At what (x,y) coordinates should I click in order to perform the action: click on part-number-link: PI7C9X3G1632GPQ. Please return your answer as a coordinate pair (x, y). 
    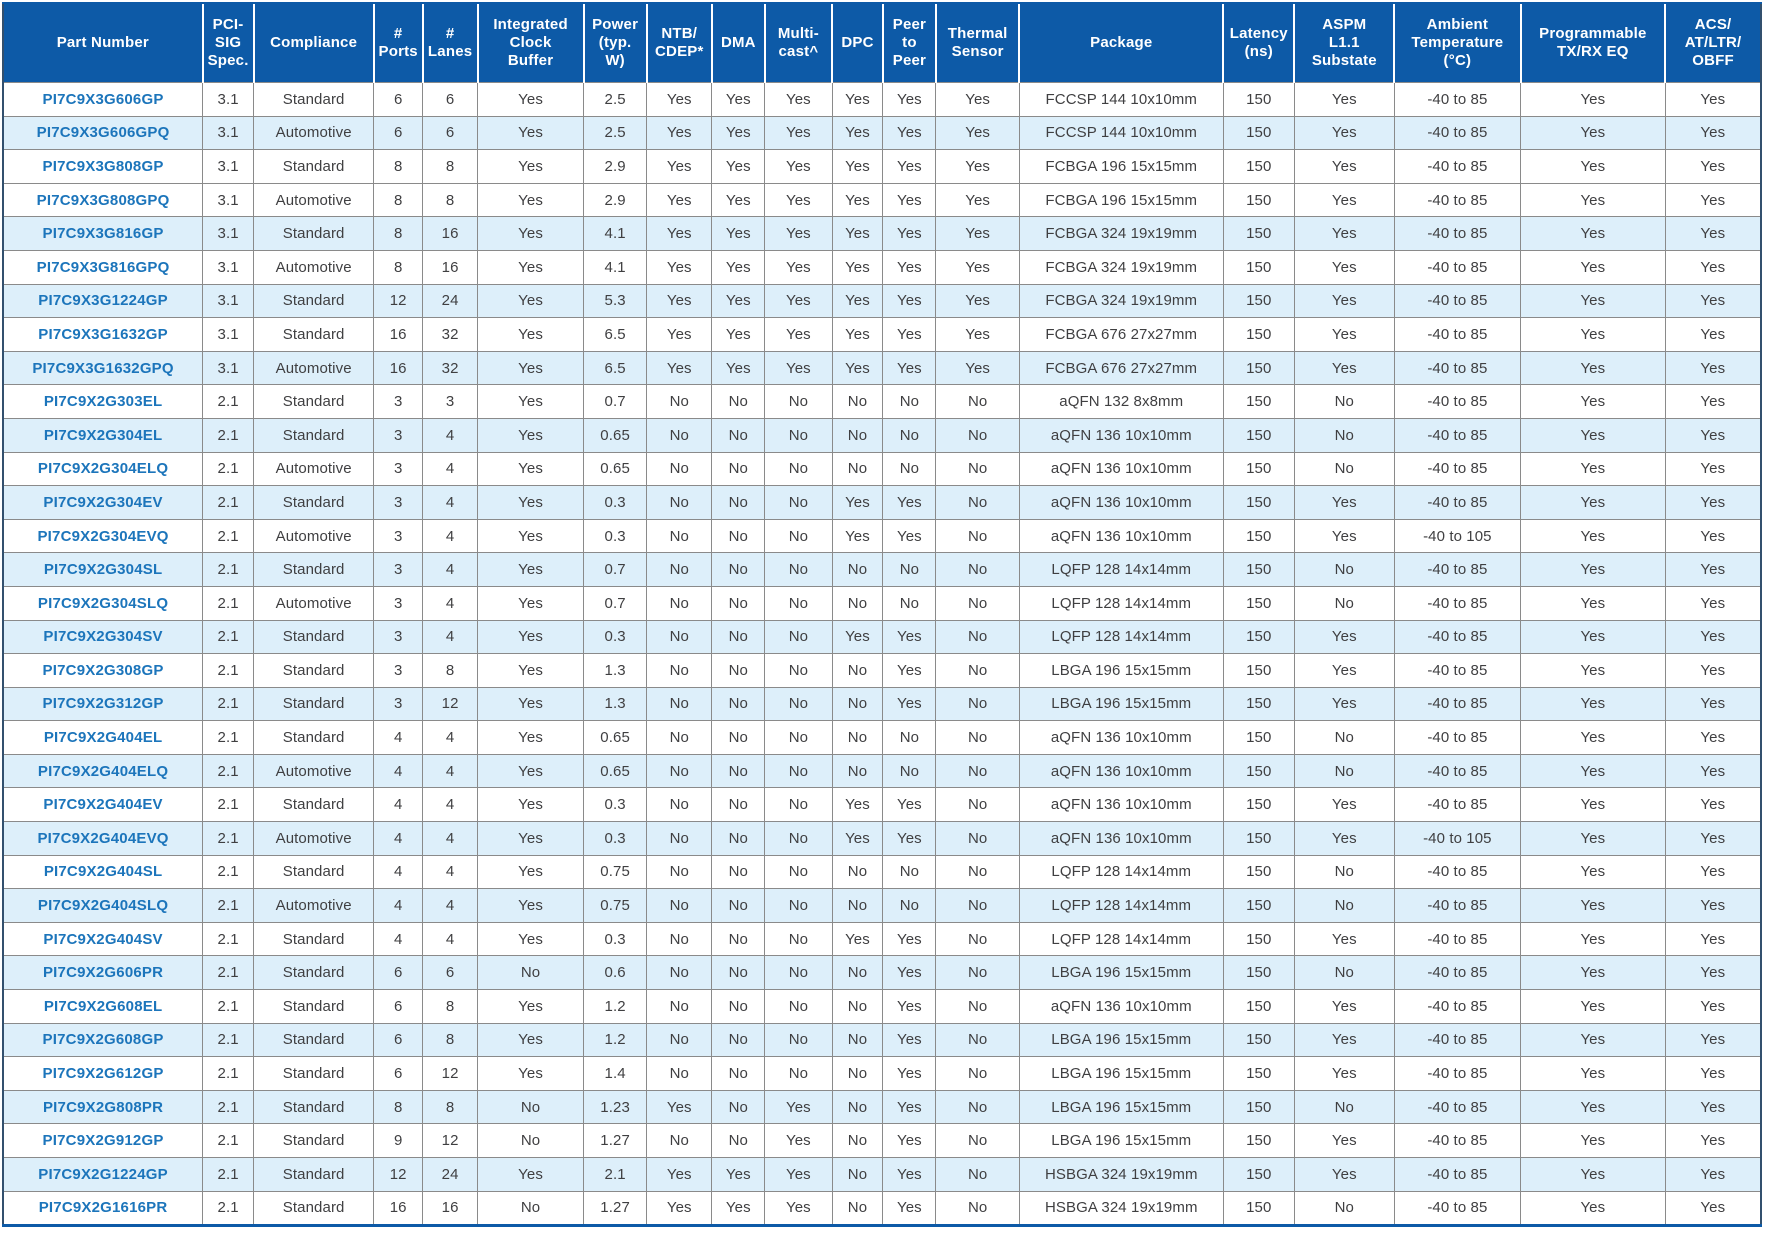
    Looking at the image, I should click on (103, 368).